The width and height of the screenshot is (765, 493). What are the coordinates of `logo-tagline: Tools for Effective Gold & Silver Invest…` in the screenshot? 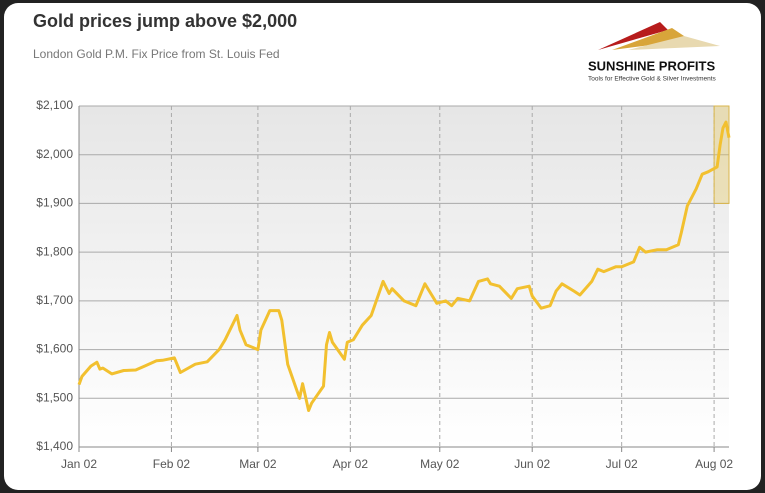 It's located at (652, 79).